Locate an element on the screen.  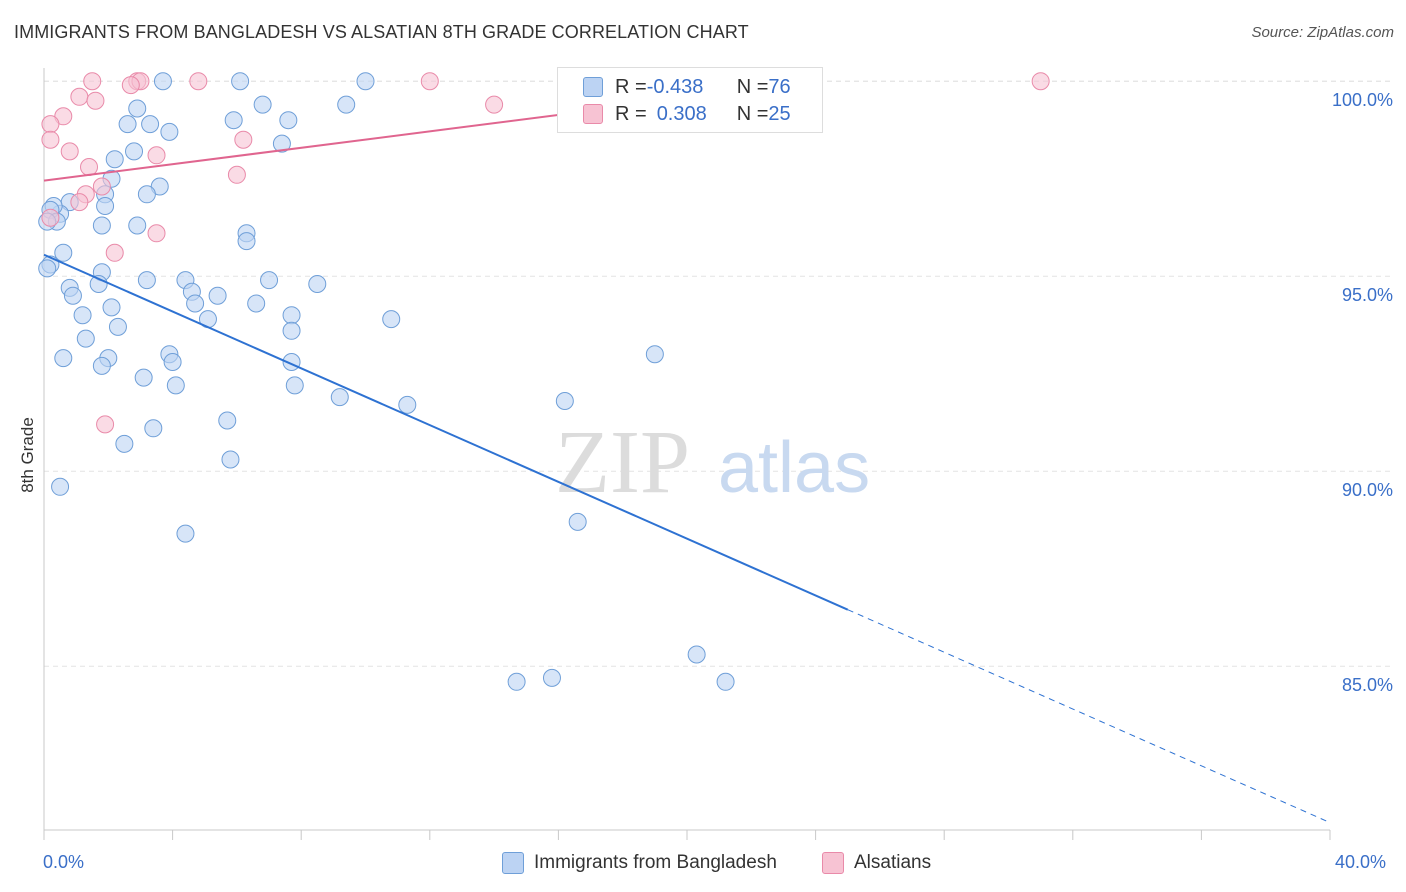
legend-n-value: 76 is located at coordinates (779, 86).